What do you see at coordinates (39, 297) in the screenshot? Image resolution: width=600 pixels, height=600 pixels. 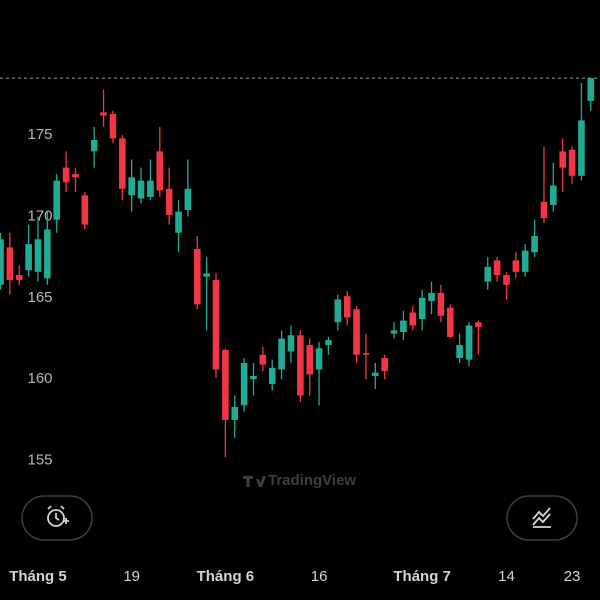 I see `y-tick-label: 165` at bounding box center [39, 297].